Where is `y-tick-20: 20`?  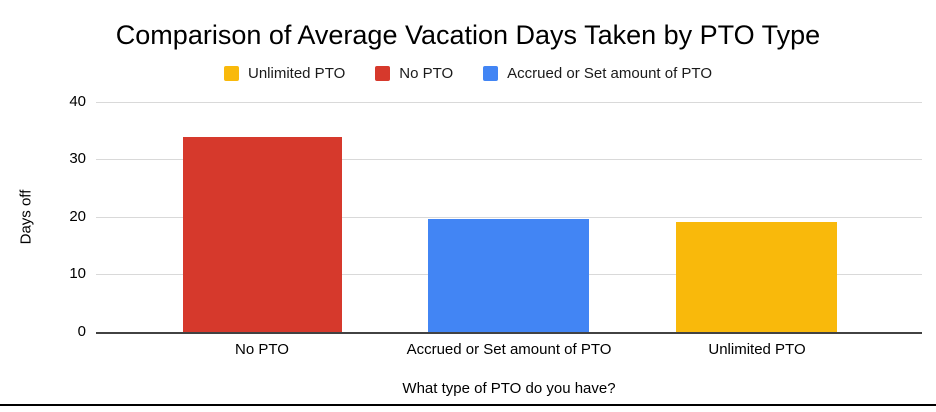
y-tick-20: 20 is located at coordinates (77, 216).